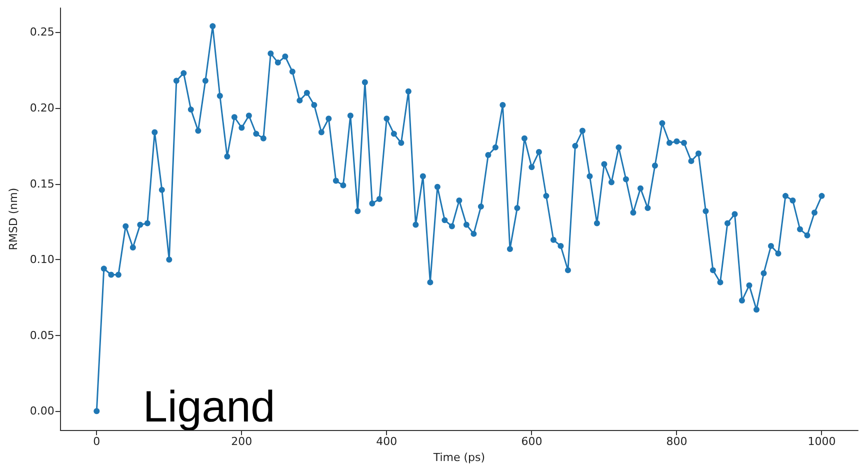 The width and height of the screenshot is (859, 468). Describe the element at coordinates (42, 335) in the screenshot. I see `y-tick-label: 0.05` at that location.